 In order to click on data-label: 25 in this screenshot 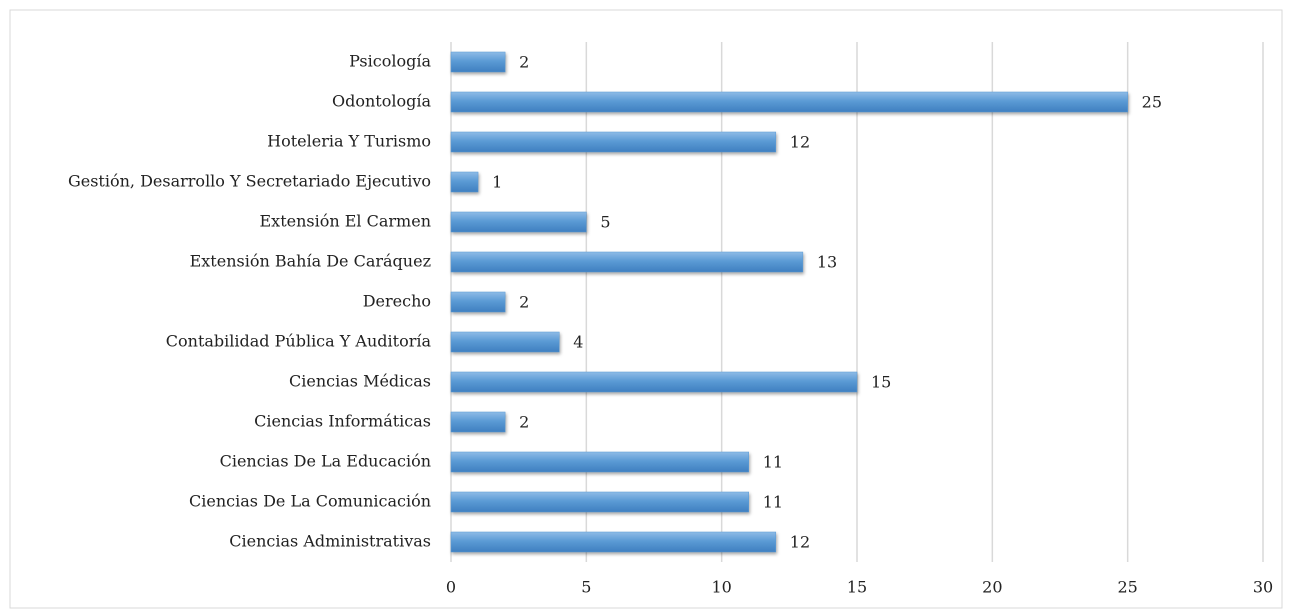, I will do `click(1152, 102)`.